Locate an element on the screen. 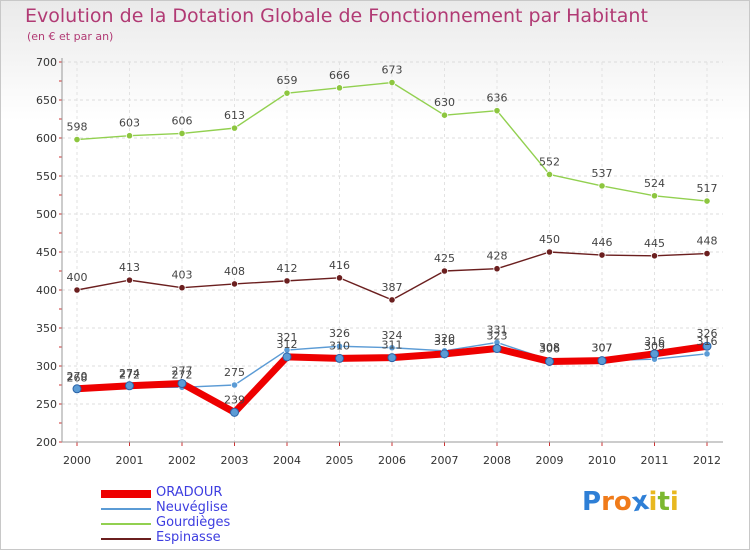 This screenshot has height=550, width=750. x-tick-label: 2010 is located at coordinates (602, 460).